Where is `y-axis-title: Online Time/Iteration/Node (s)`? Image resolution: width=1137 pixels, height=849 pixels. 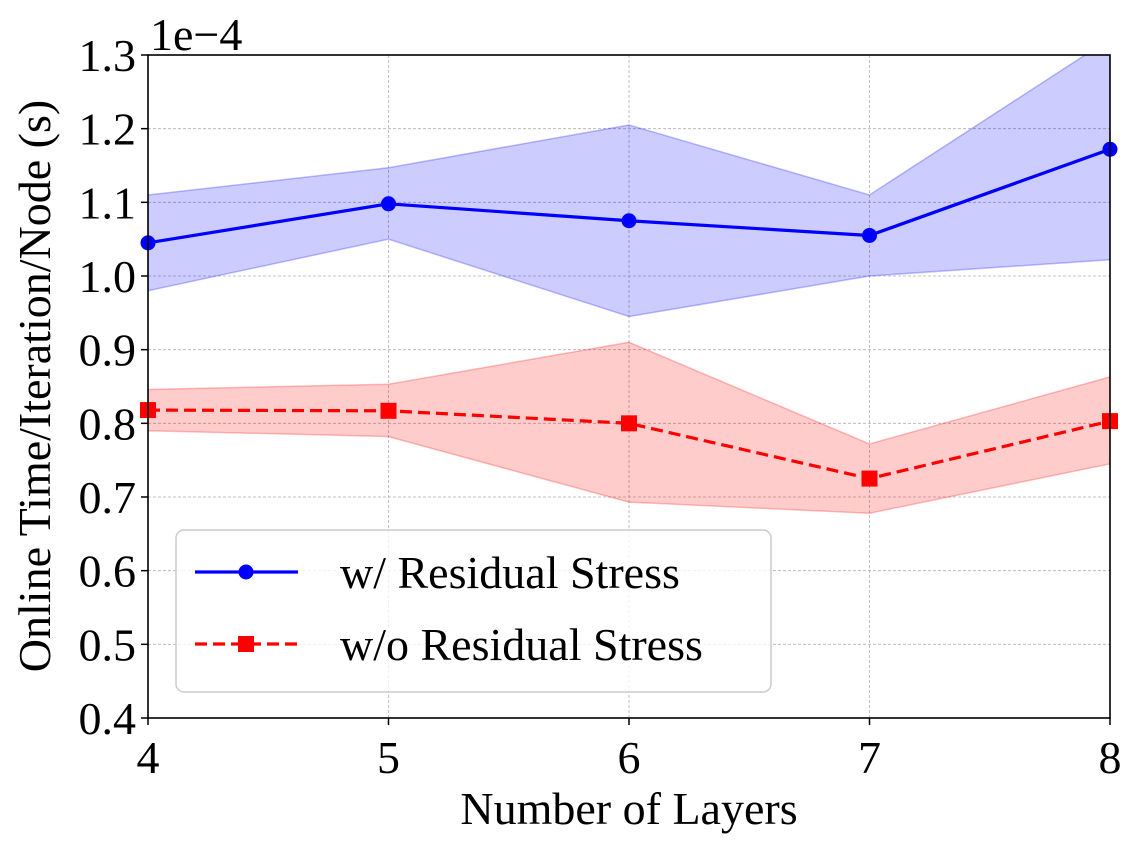 y-axis-title: Online Time/Iteration/Node (s) is located at coordinates (34, 386).